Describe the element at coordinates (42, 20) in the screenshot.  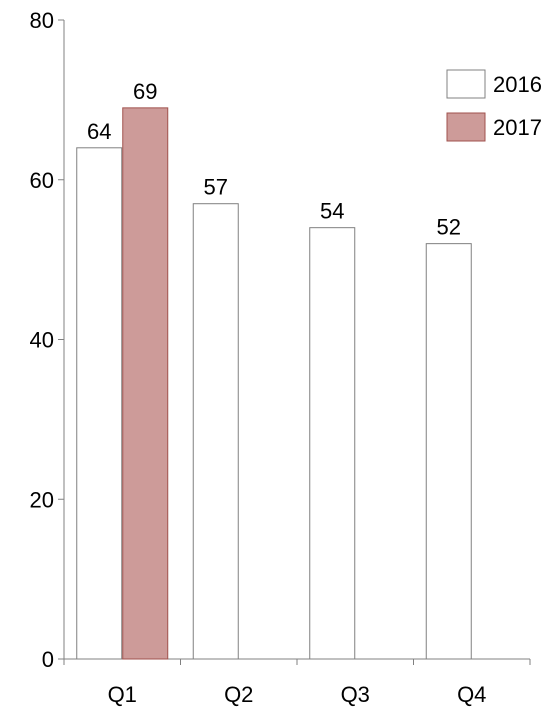
I see `y-tick-label: 80` at that location.